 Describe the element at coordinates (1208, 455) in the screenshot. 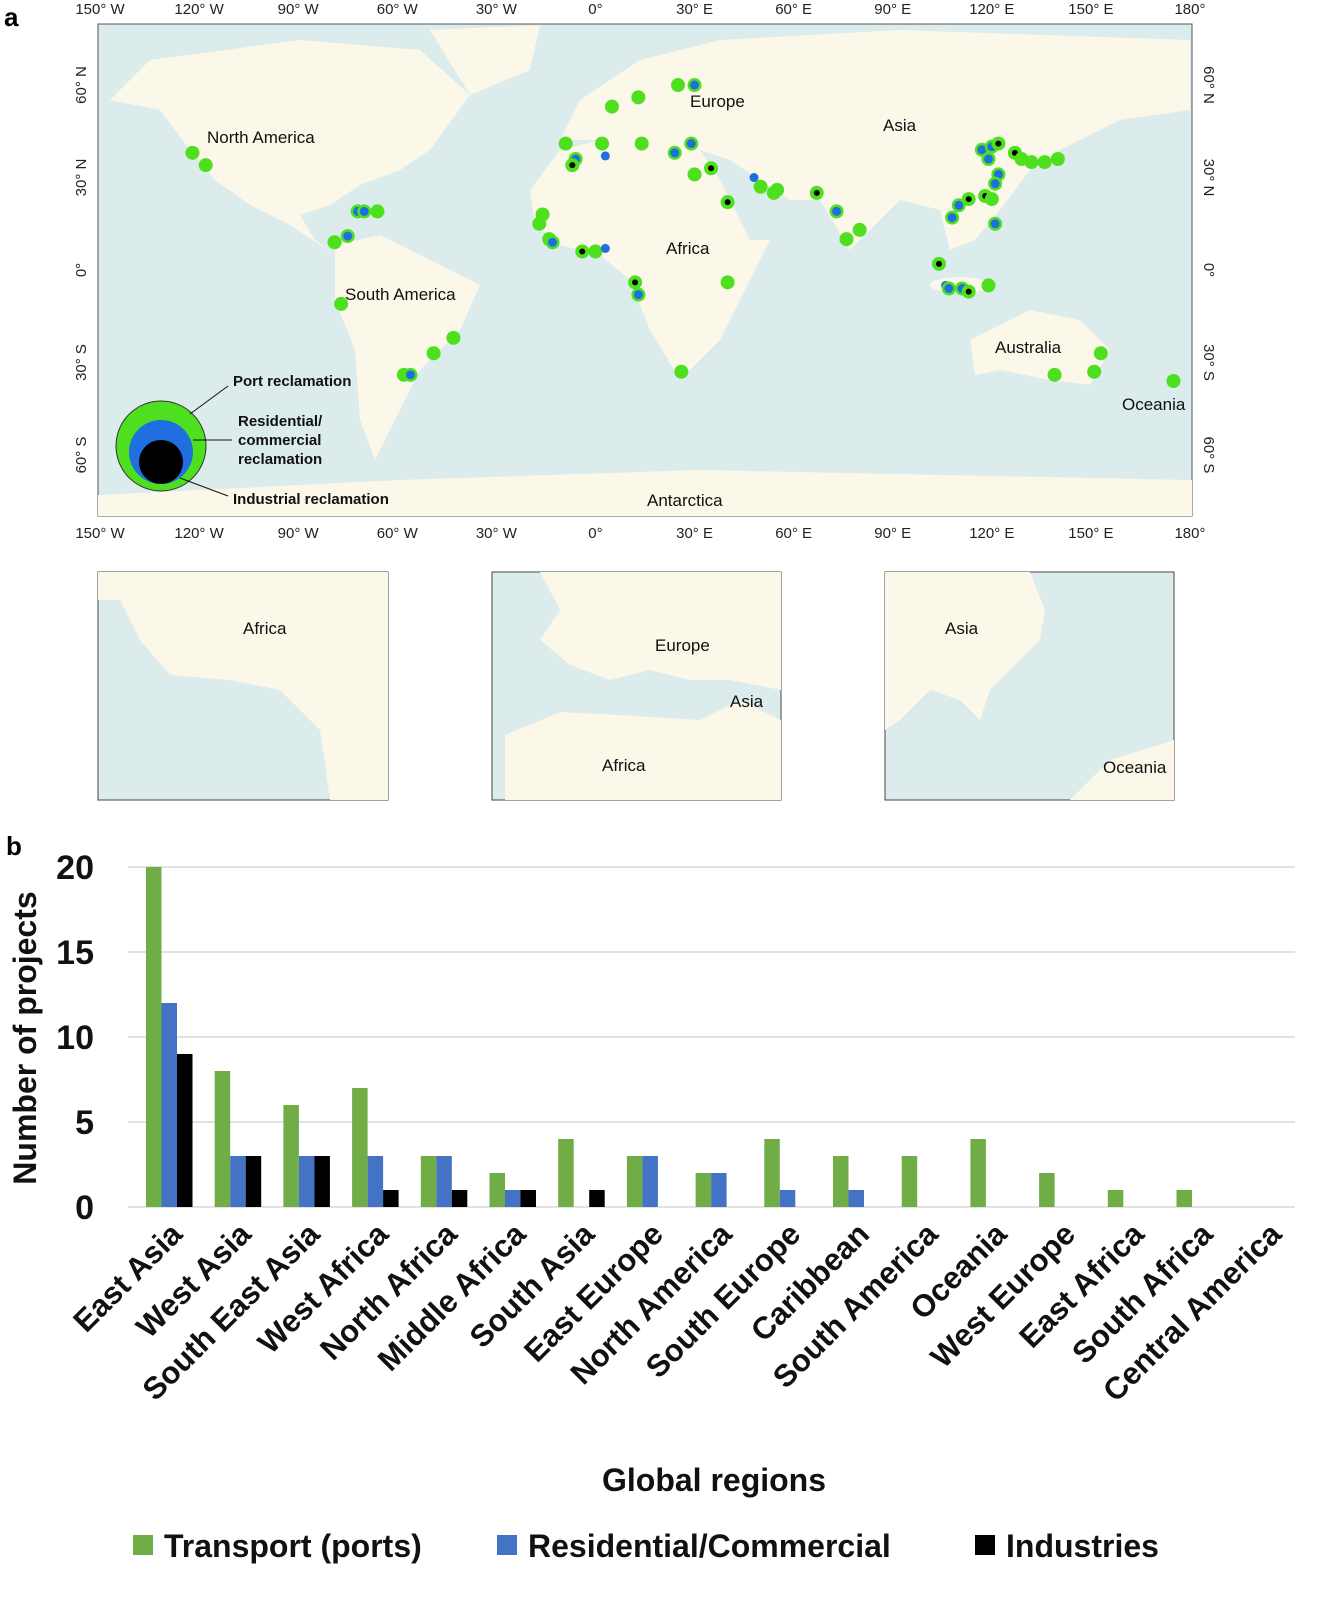

I see `lat-tick-label: 60° S` at that location.